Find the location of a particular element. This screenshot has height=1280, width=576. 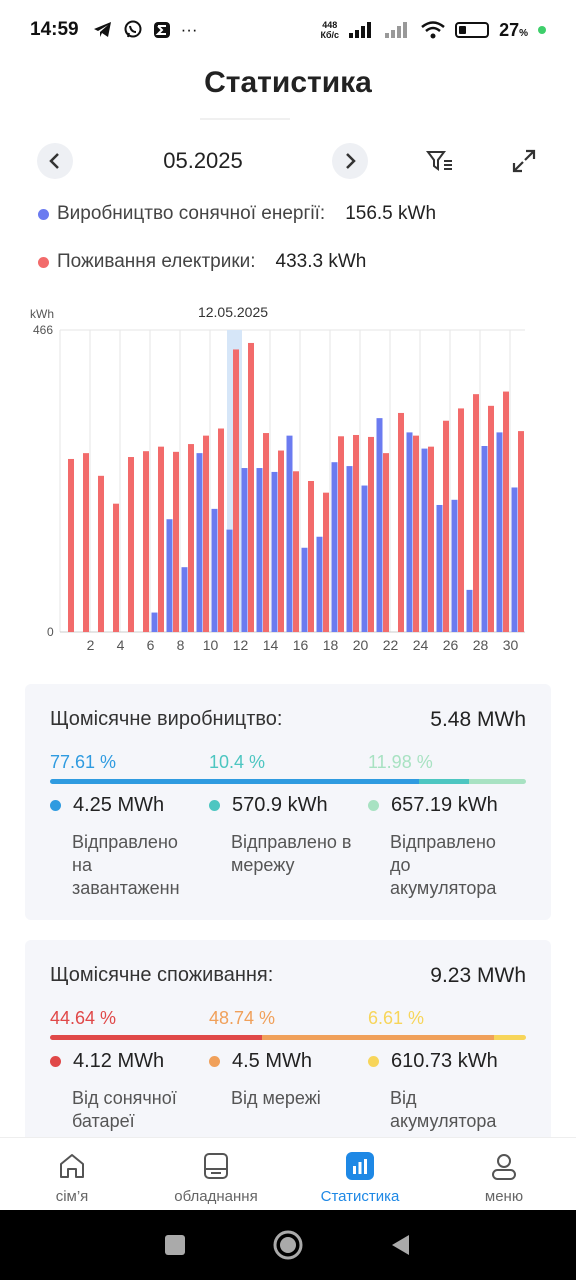

period-label: 05.2025 is located at coordinates (203, 160).